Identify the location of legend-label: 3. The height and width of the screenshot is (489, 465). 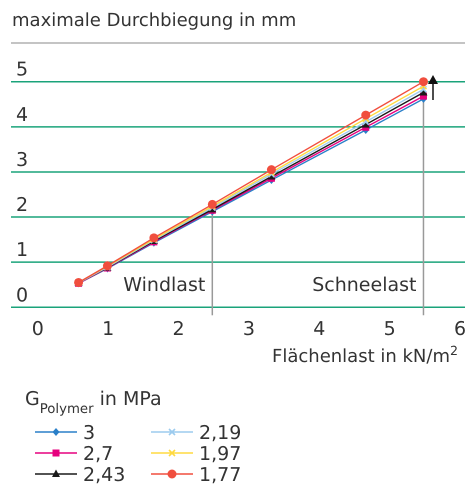
(89, 433).